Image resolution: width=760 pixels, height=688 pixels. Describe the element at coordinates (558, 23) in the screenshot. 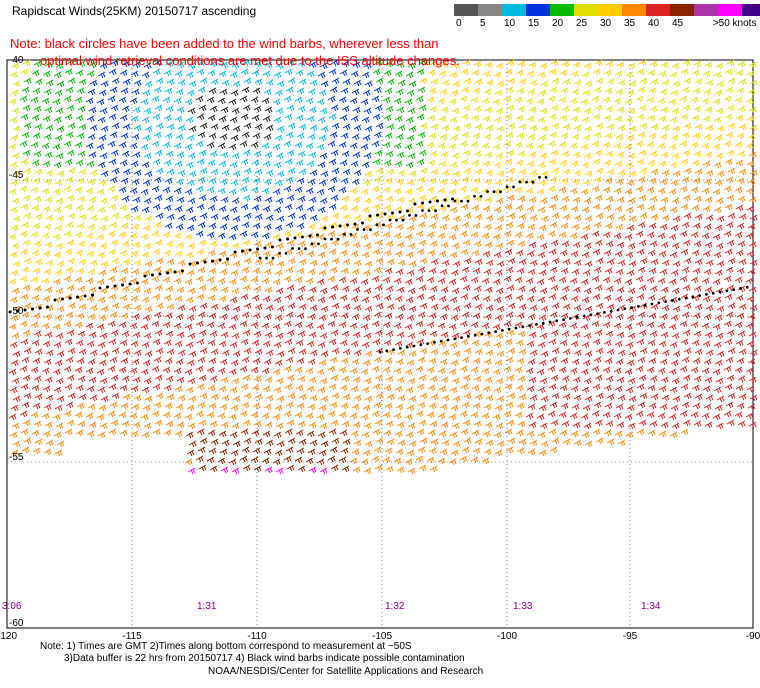

I see `colorbar-label: 20` at that location.